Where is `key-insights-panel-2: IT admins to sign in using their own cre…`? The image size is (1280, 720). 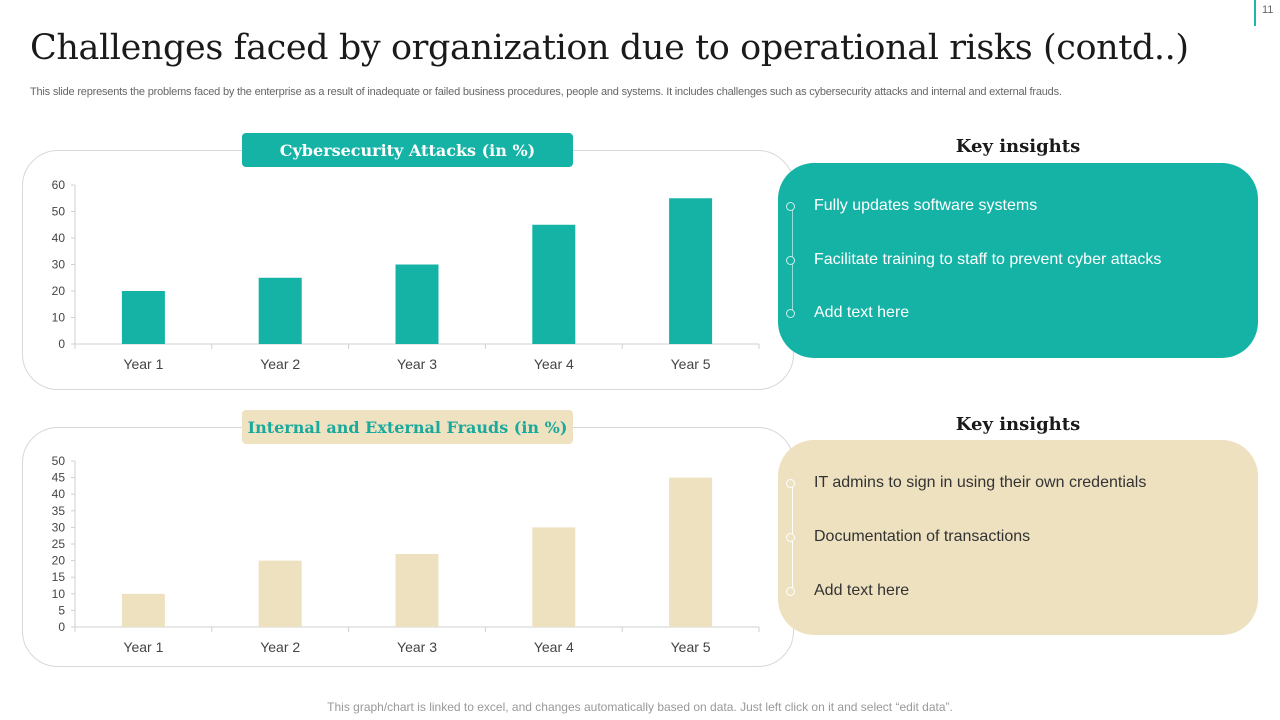
key-insights-panel-2: IT admins to sign in using their own cre… is located at coordinates (1018, 537).